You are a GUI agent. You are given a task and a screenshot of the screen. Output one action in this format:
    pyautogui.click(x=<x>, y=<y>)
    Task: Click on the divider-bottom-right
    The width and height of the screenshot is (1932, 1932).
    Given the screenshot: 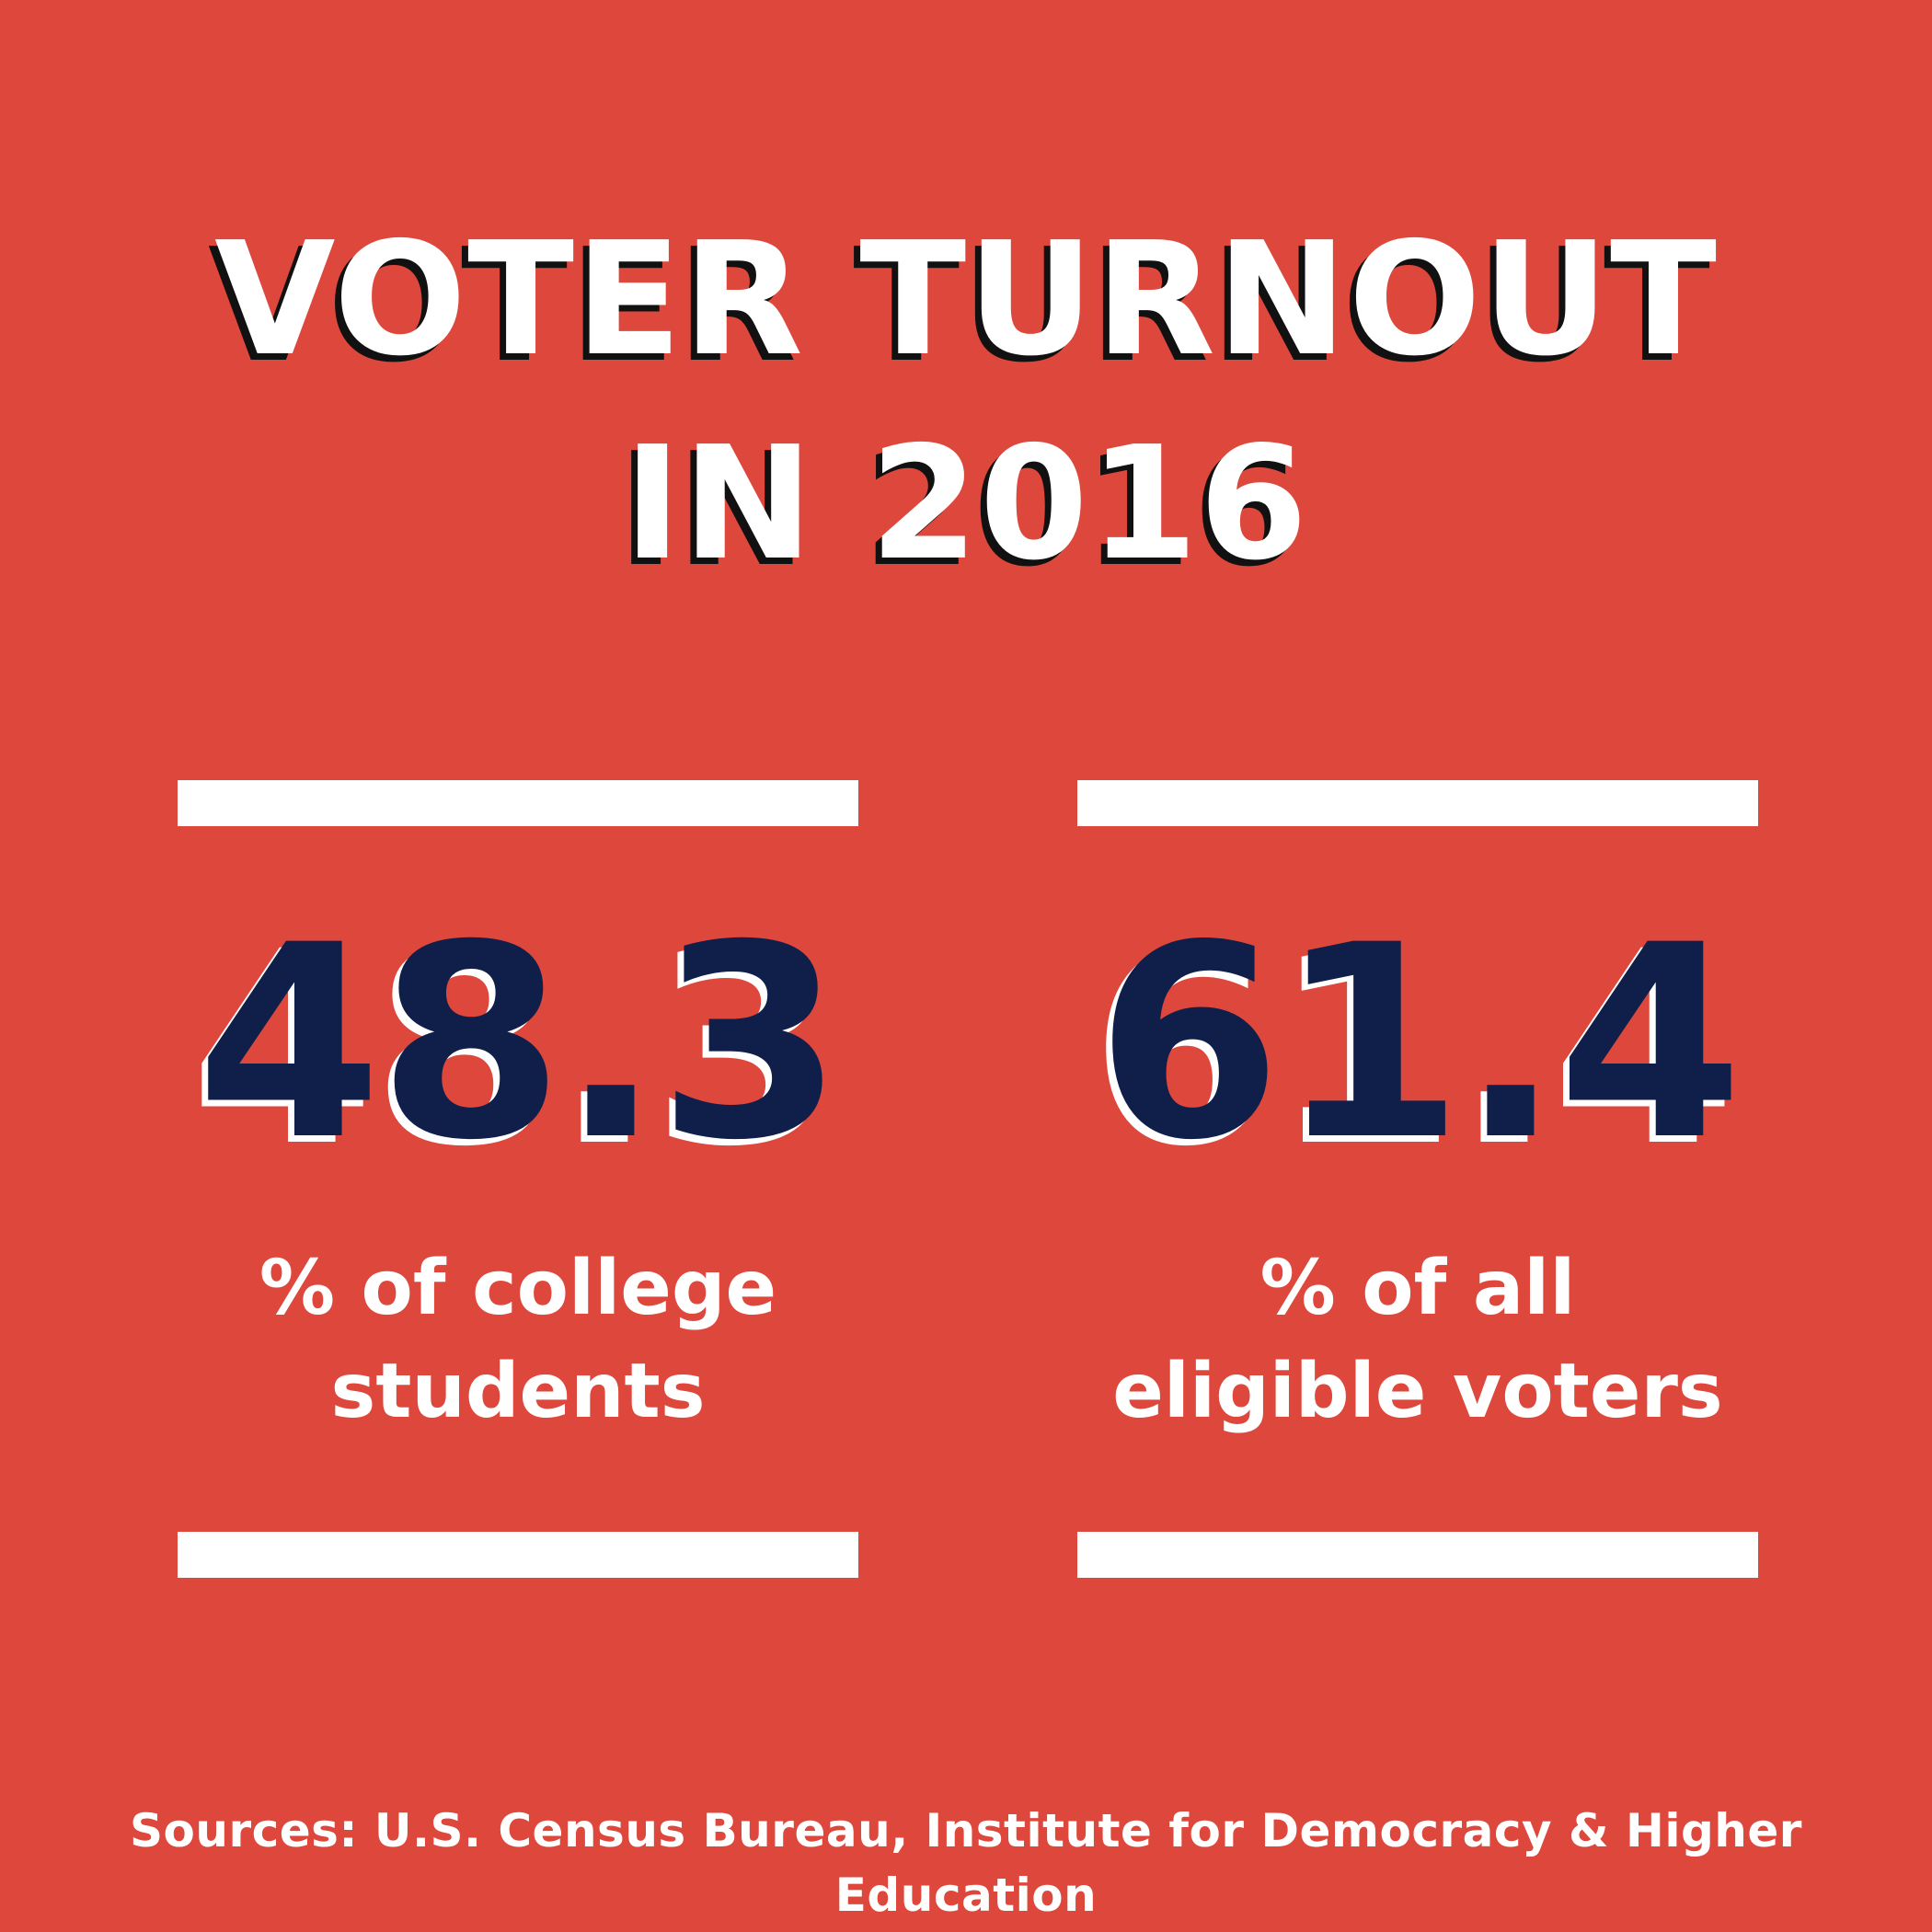 What is the action you would take?
    pyautogui.click(x=1417, y=1555)
    